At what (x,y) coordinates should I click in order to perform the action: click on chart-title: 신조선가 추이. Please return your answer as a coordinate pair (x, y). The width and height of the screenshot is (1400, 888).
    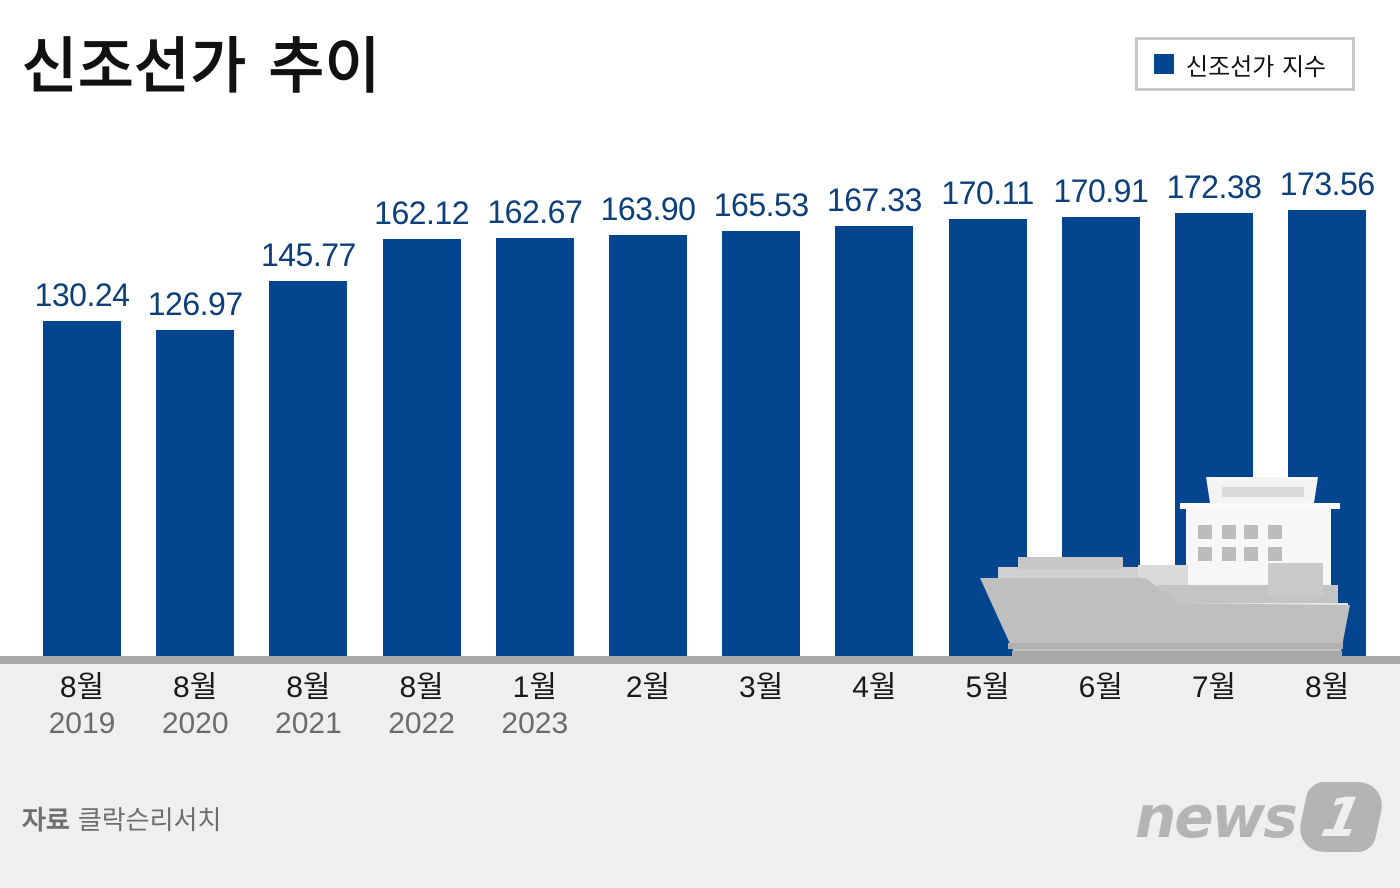
    Looking at the image, I should click on (202, 67).